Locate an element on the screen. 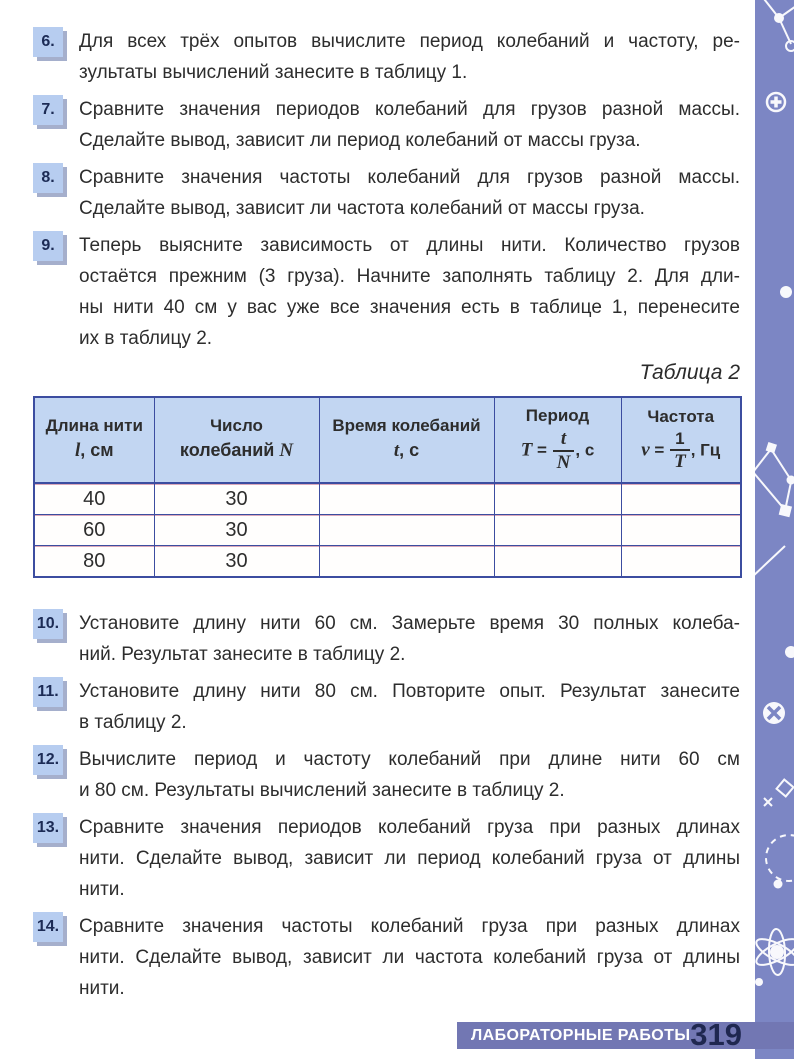  dashed-orbit-icon is located at coordinates (779, 861).